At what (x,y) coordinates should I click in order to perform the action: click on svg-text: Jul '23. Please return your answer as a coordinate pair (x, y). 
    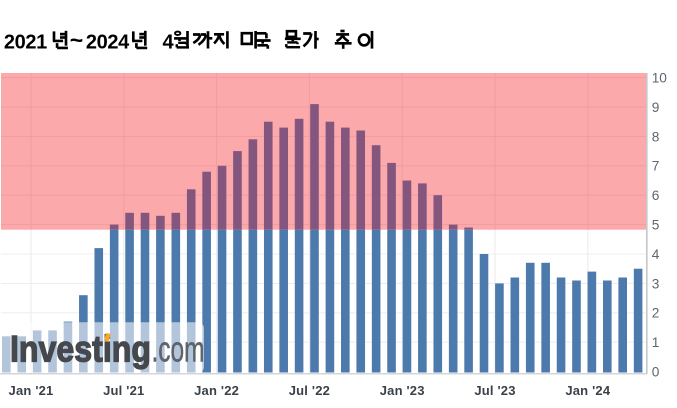
    Looking at the image, I should click on (494, 390).